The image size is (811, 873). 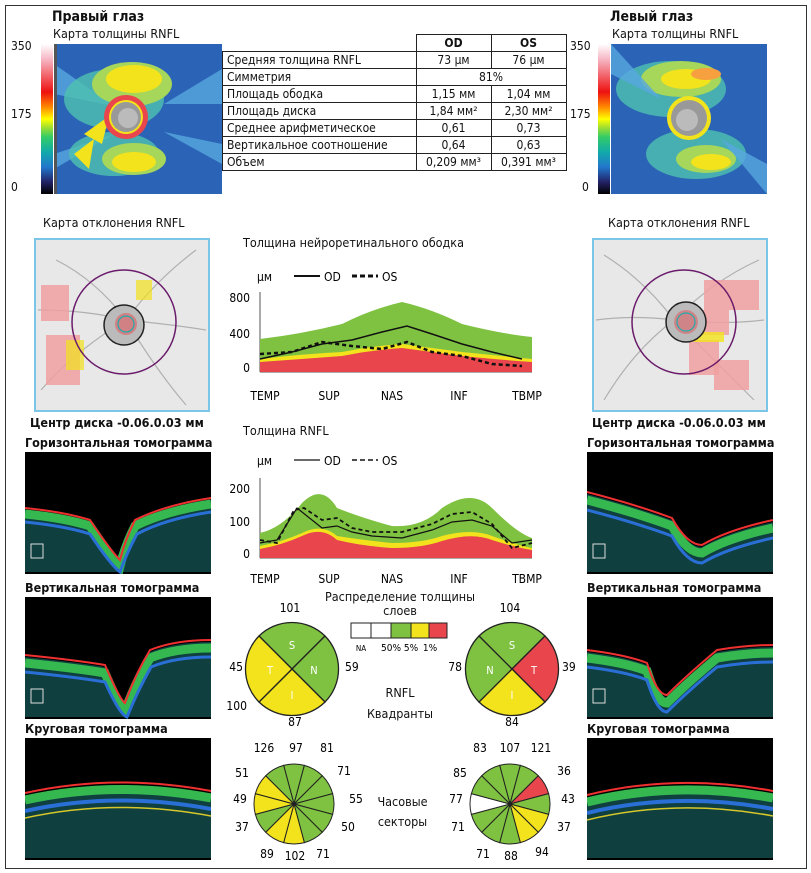 I want to click on right-color-scale, so click(x=47, y=119).